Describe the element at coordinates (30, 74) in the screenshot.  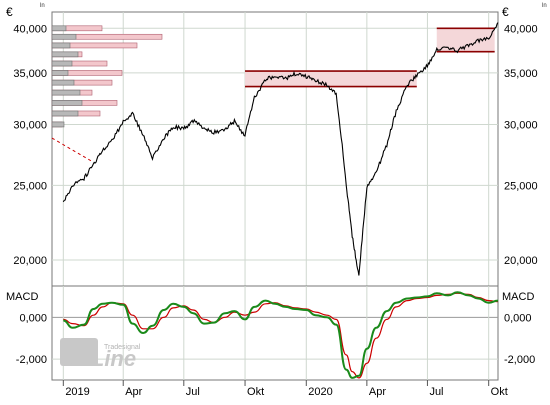
I see `y-tick-left: 35,000` at that location.